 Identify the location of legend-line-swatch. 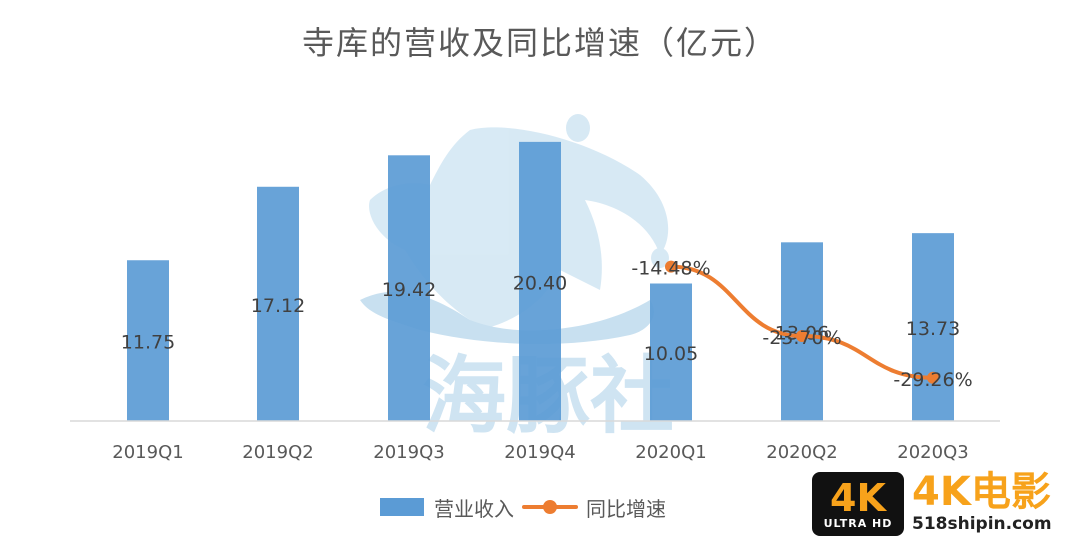
(550, 507).